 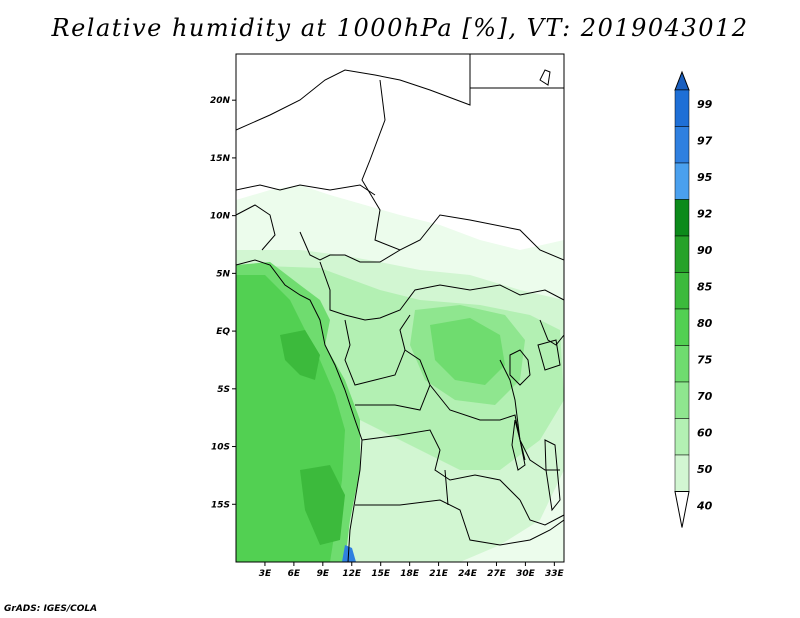 I want to click on lat-tick-label: 5N, so click(x=223, y=274).